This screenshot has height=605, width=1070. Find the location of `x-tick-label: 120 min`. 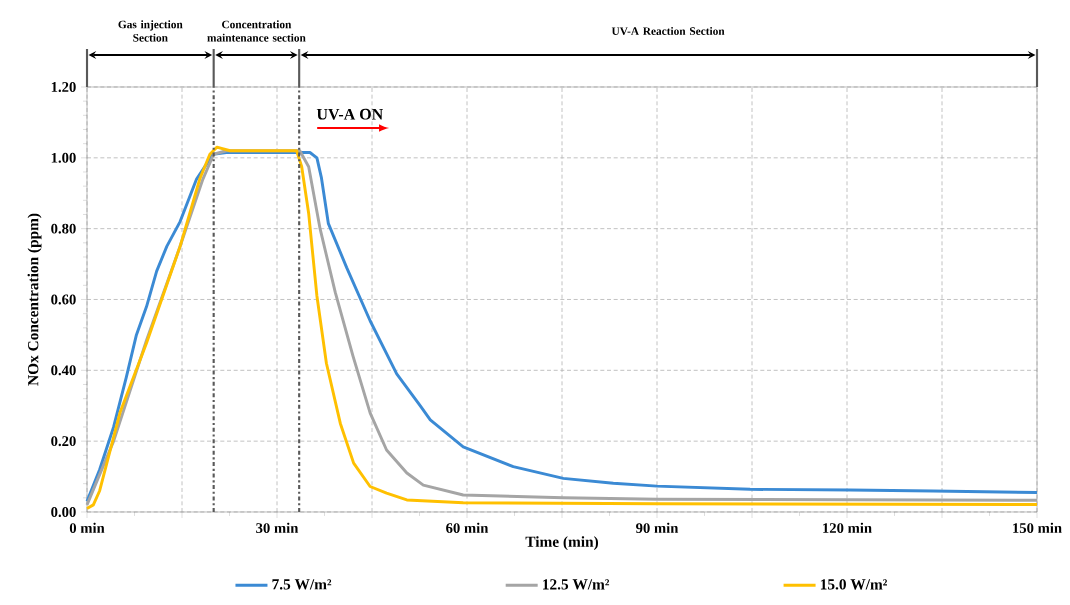

x-tick-label: 120 min is located at coordinates (847, 528).